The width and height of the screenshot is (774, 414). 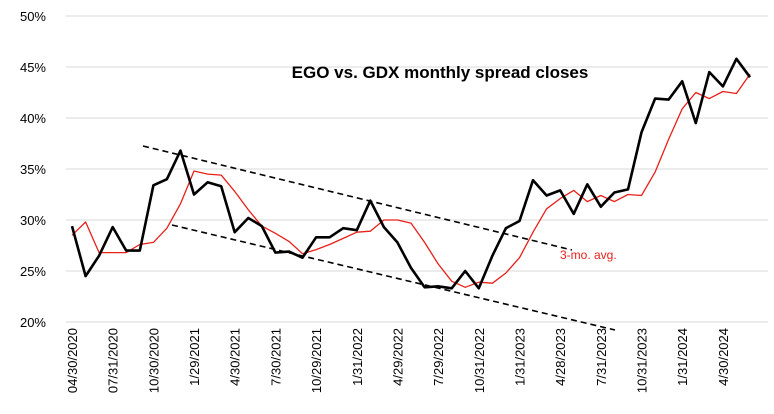 What do you see at coordinates (153, 360) in the screenshot?
I see `x-tick-label: 10/30/2020` at bounding box center [153, 360].